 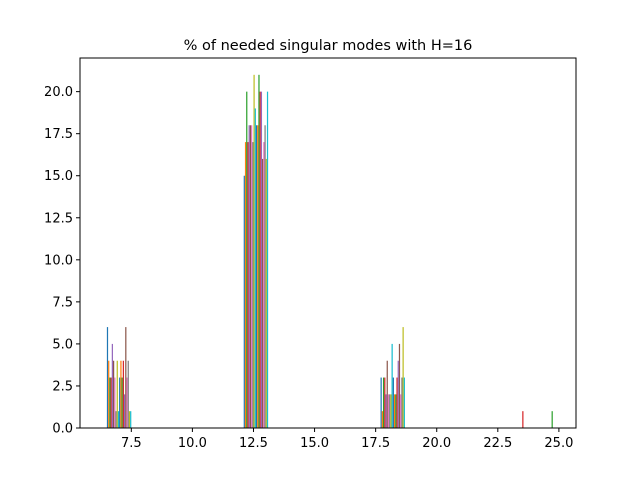 I want to click on y-tick-label: 2.5, so click(x=62, y=386).